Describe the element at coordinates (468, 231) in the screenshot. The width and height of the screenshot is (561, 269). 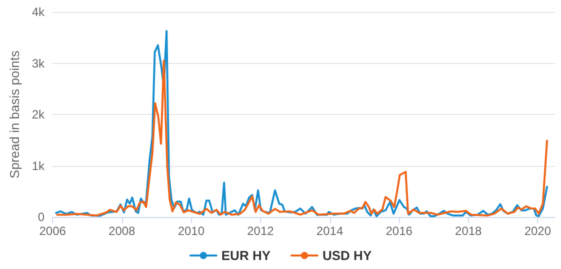
I see `x-tick-label: 2018` at that location.